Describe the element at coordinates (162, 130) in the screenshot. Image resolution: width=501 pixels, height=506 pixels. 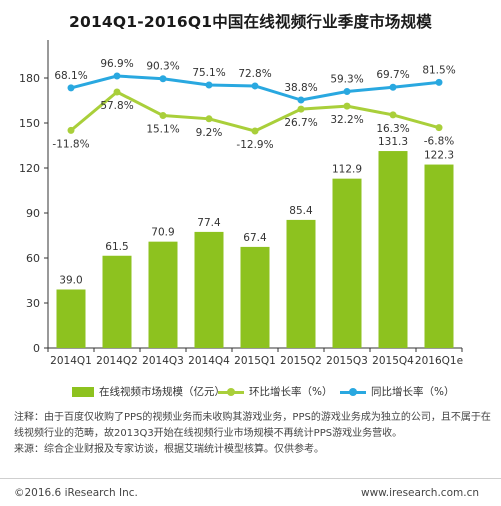
I see `mom-value-label: 15.1%` at that location.